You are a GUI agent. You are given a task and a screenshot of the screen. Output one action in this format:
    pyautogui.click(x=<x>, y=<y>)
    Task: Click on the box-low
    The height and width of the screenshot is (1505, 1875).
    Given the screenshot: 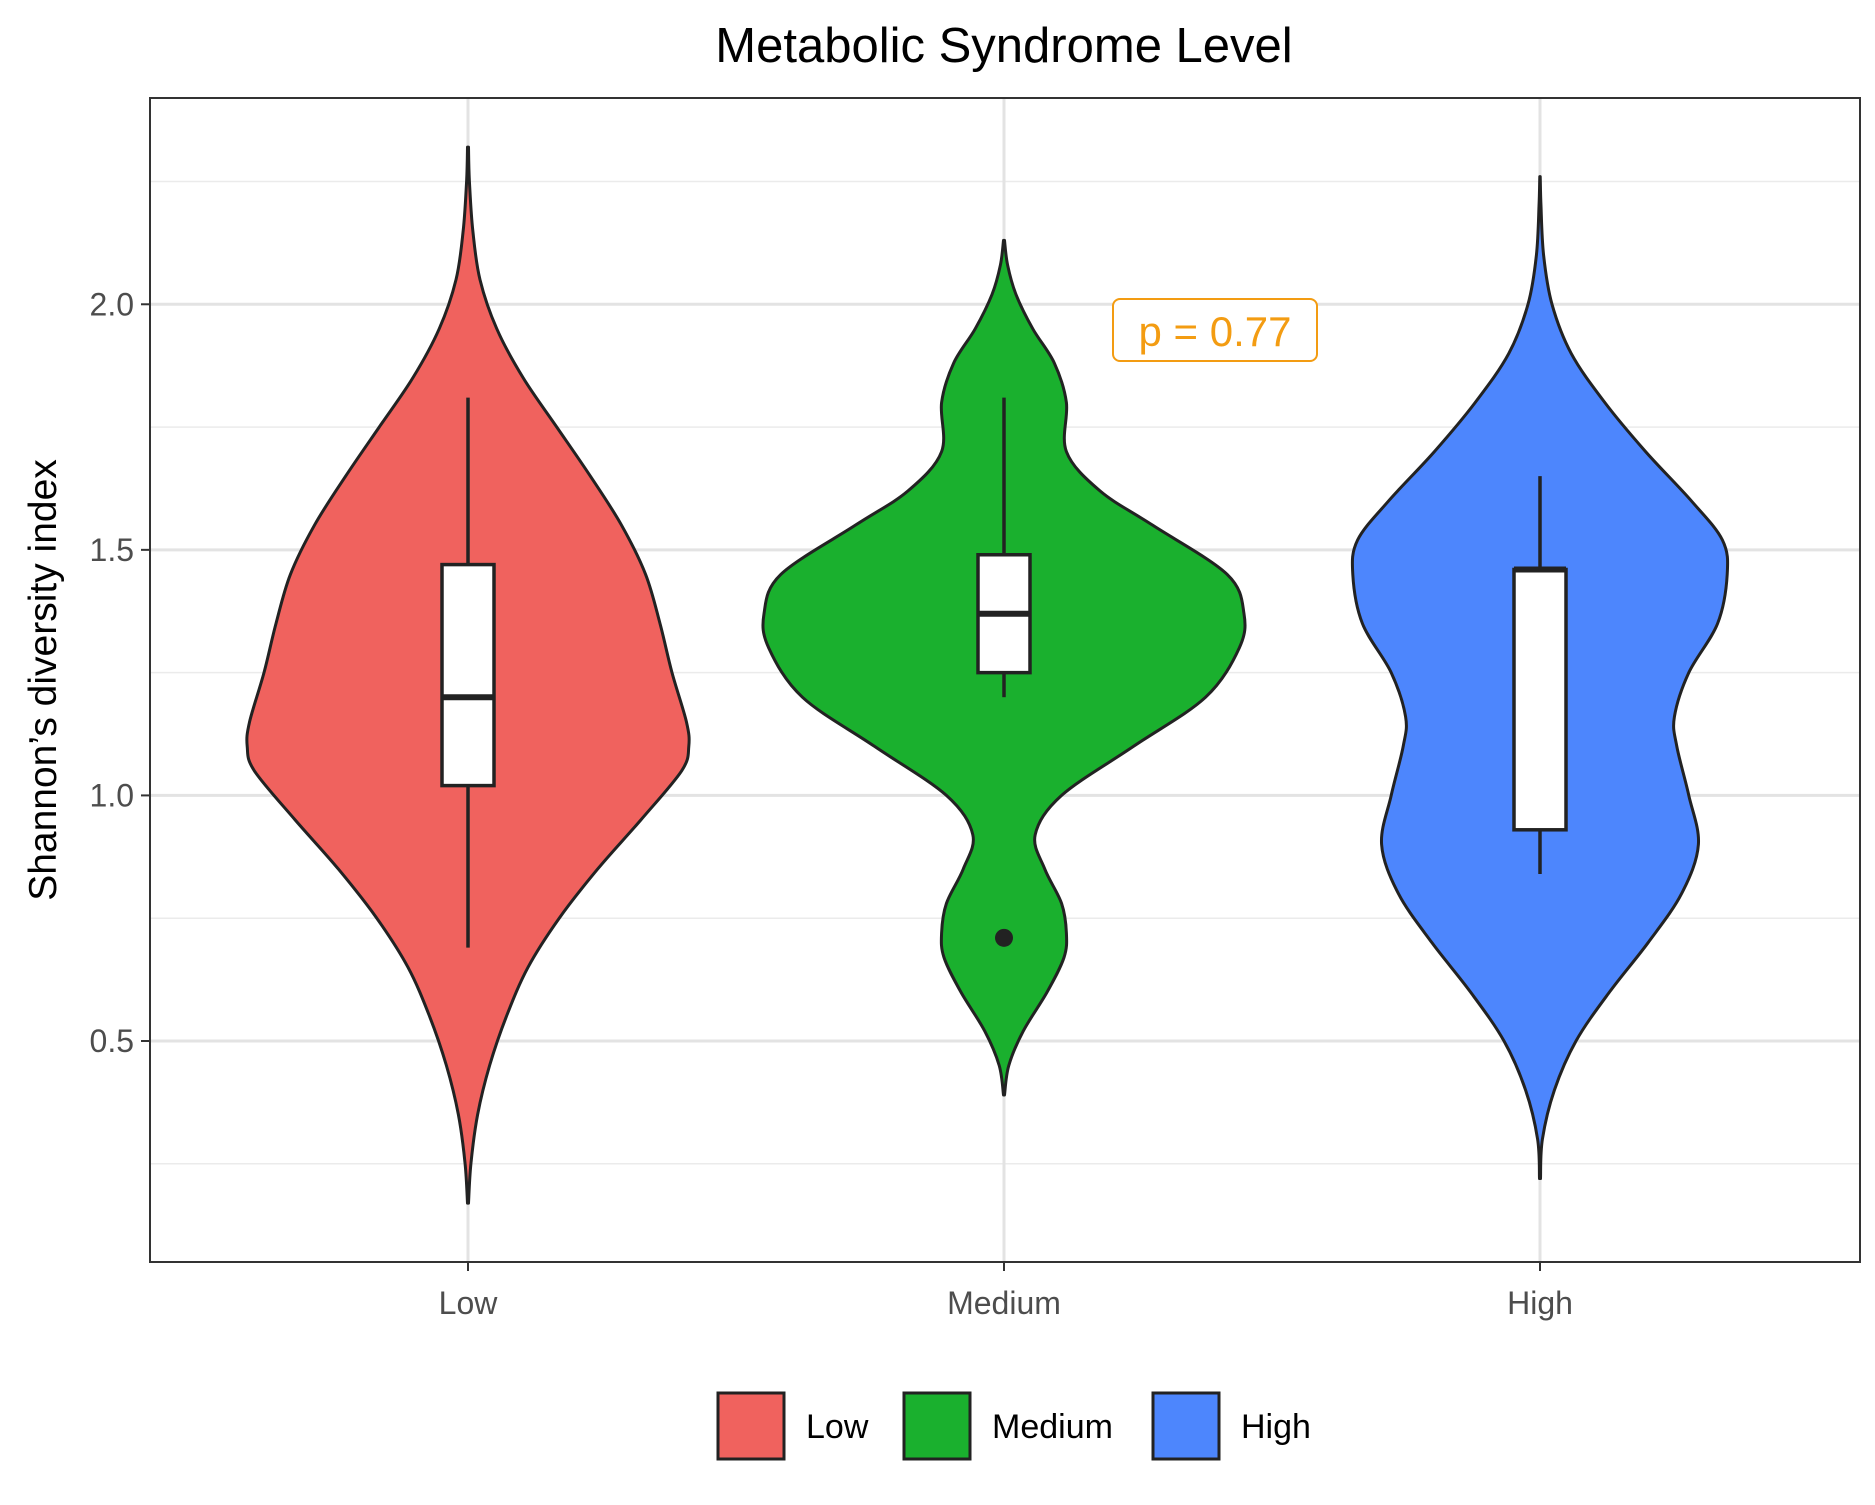 What is the action you would take?
    pyautogui.click(x=468, y=675)
    